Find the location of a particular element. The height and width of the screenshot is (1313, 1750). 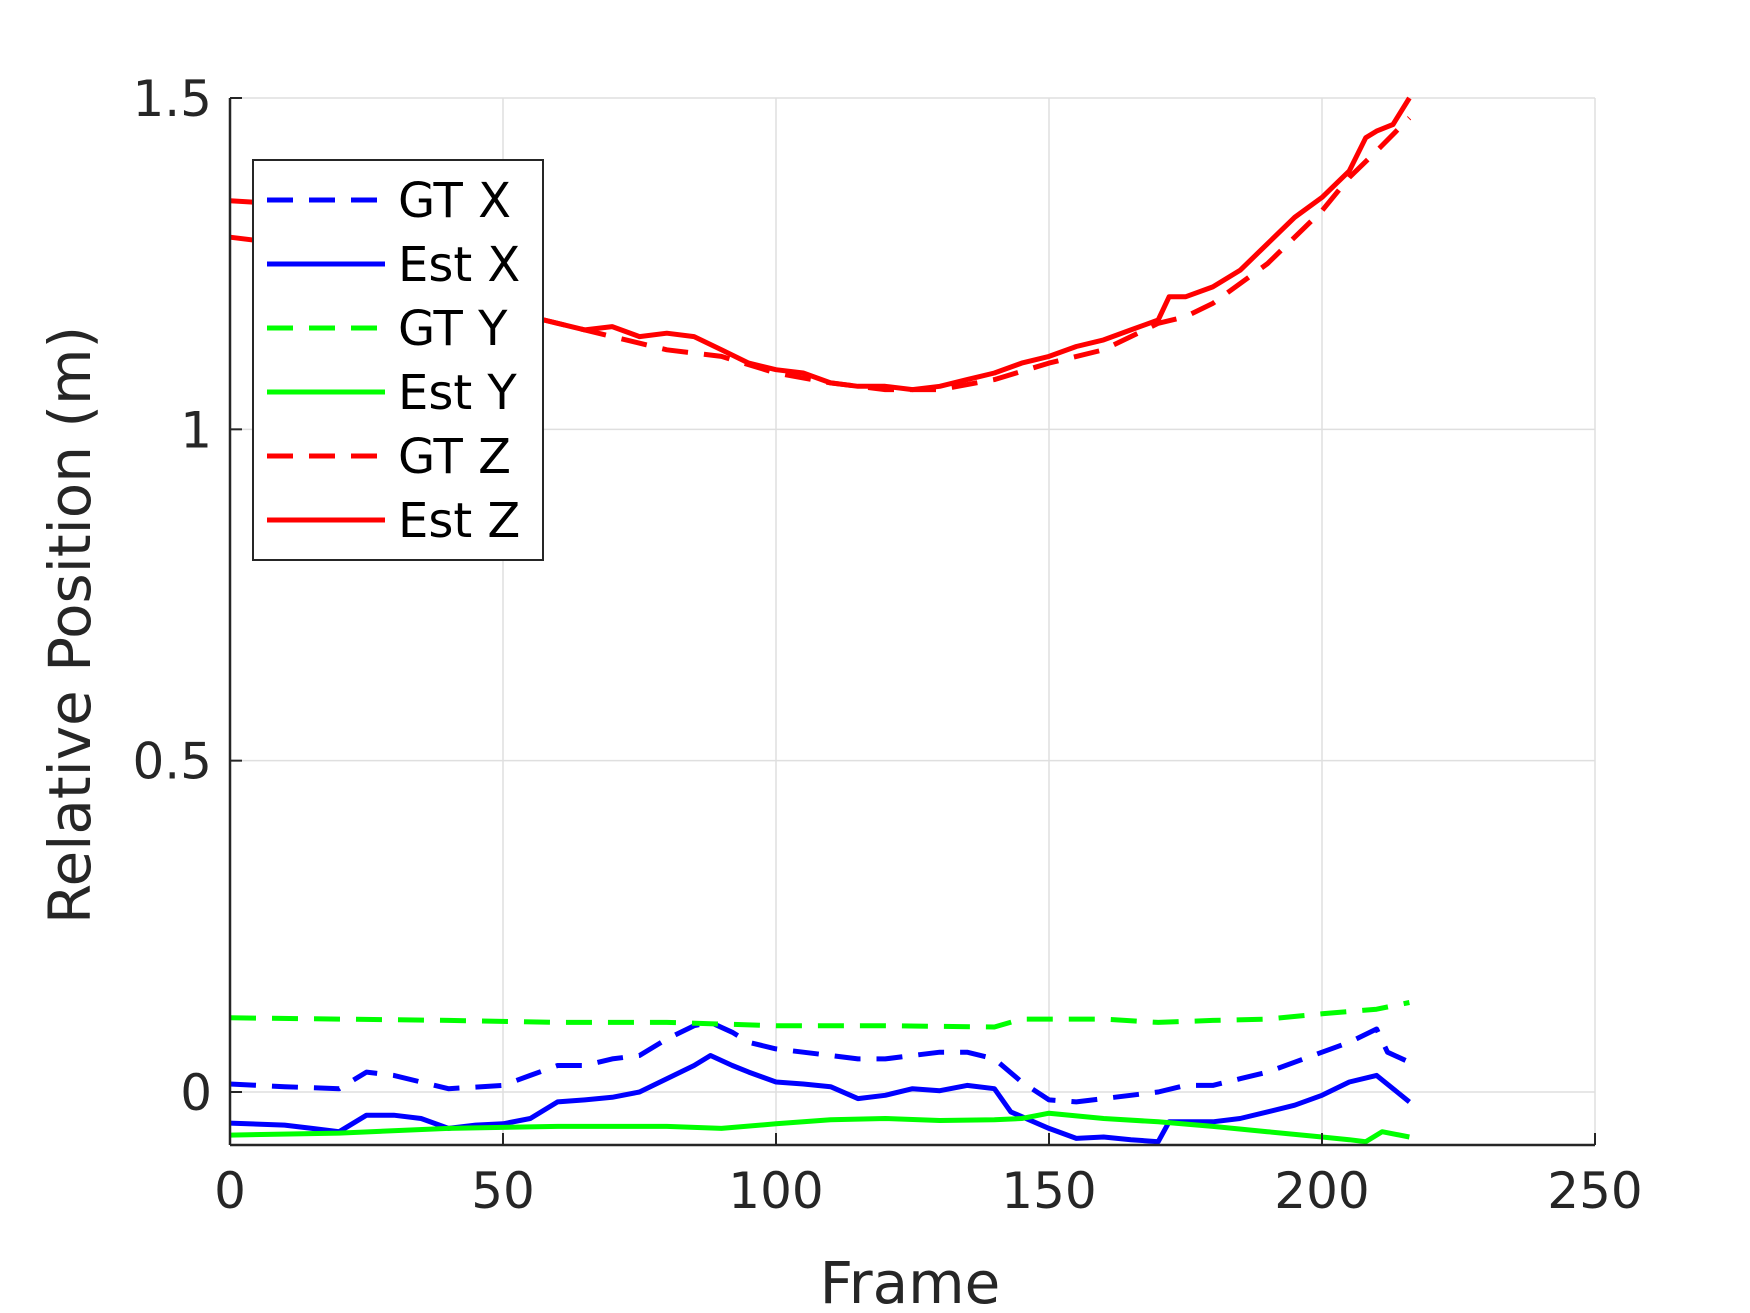

legend-label-est-y: Est Y is located at coordinates (457, 393).